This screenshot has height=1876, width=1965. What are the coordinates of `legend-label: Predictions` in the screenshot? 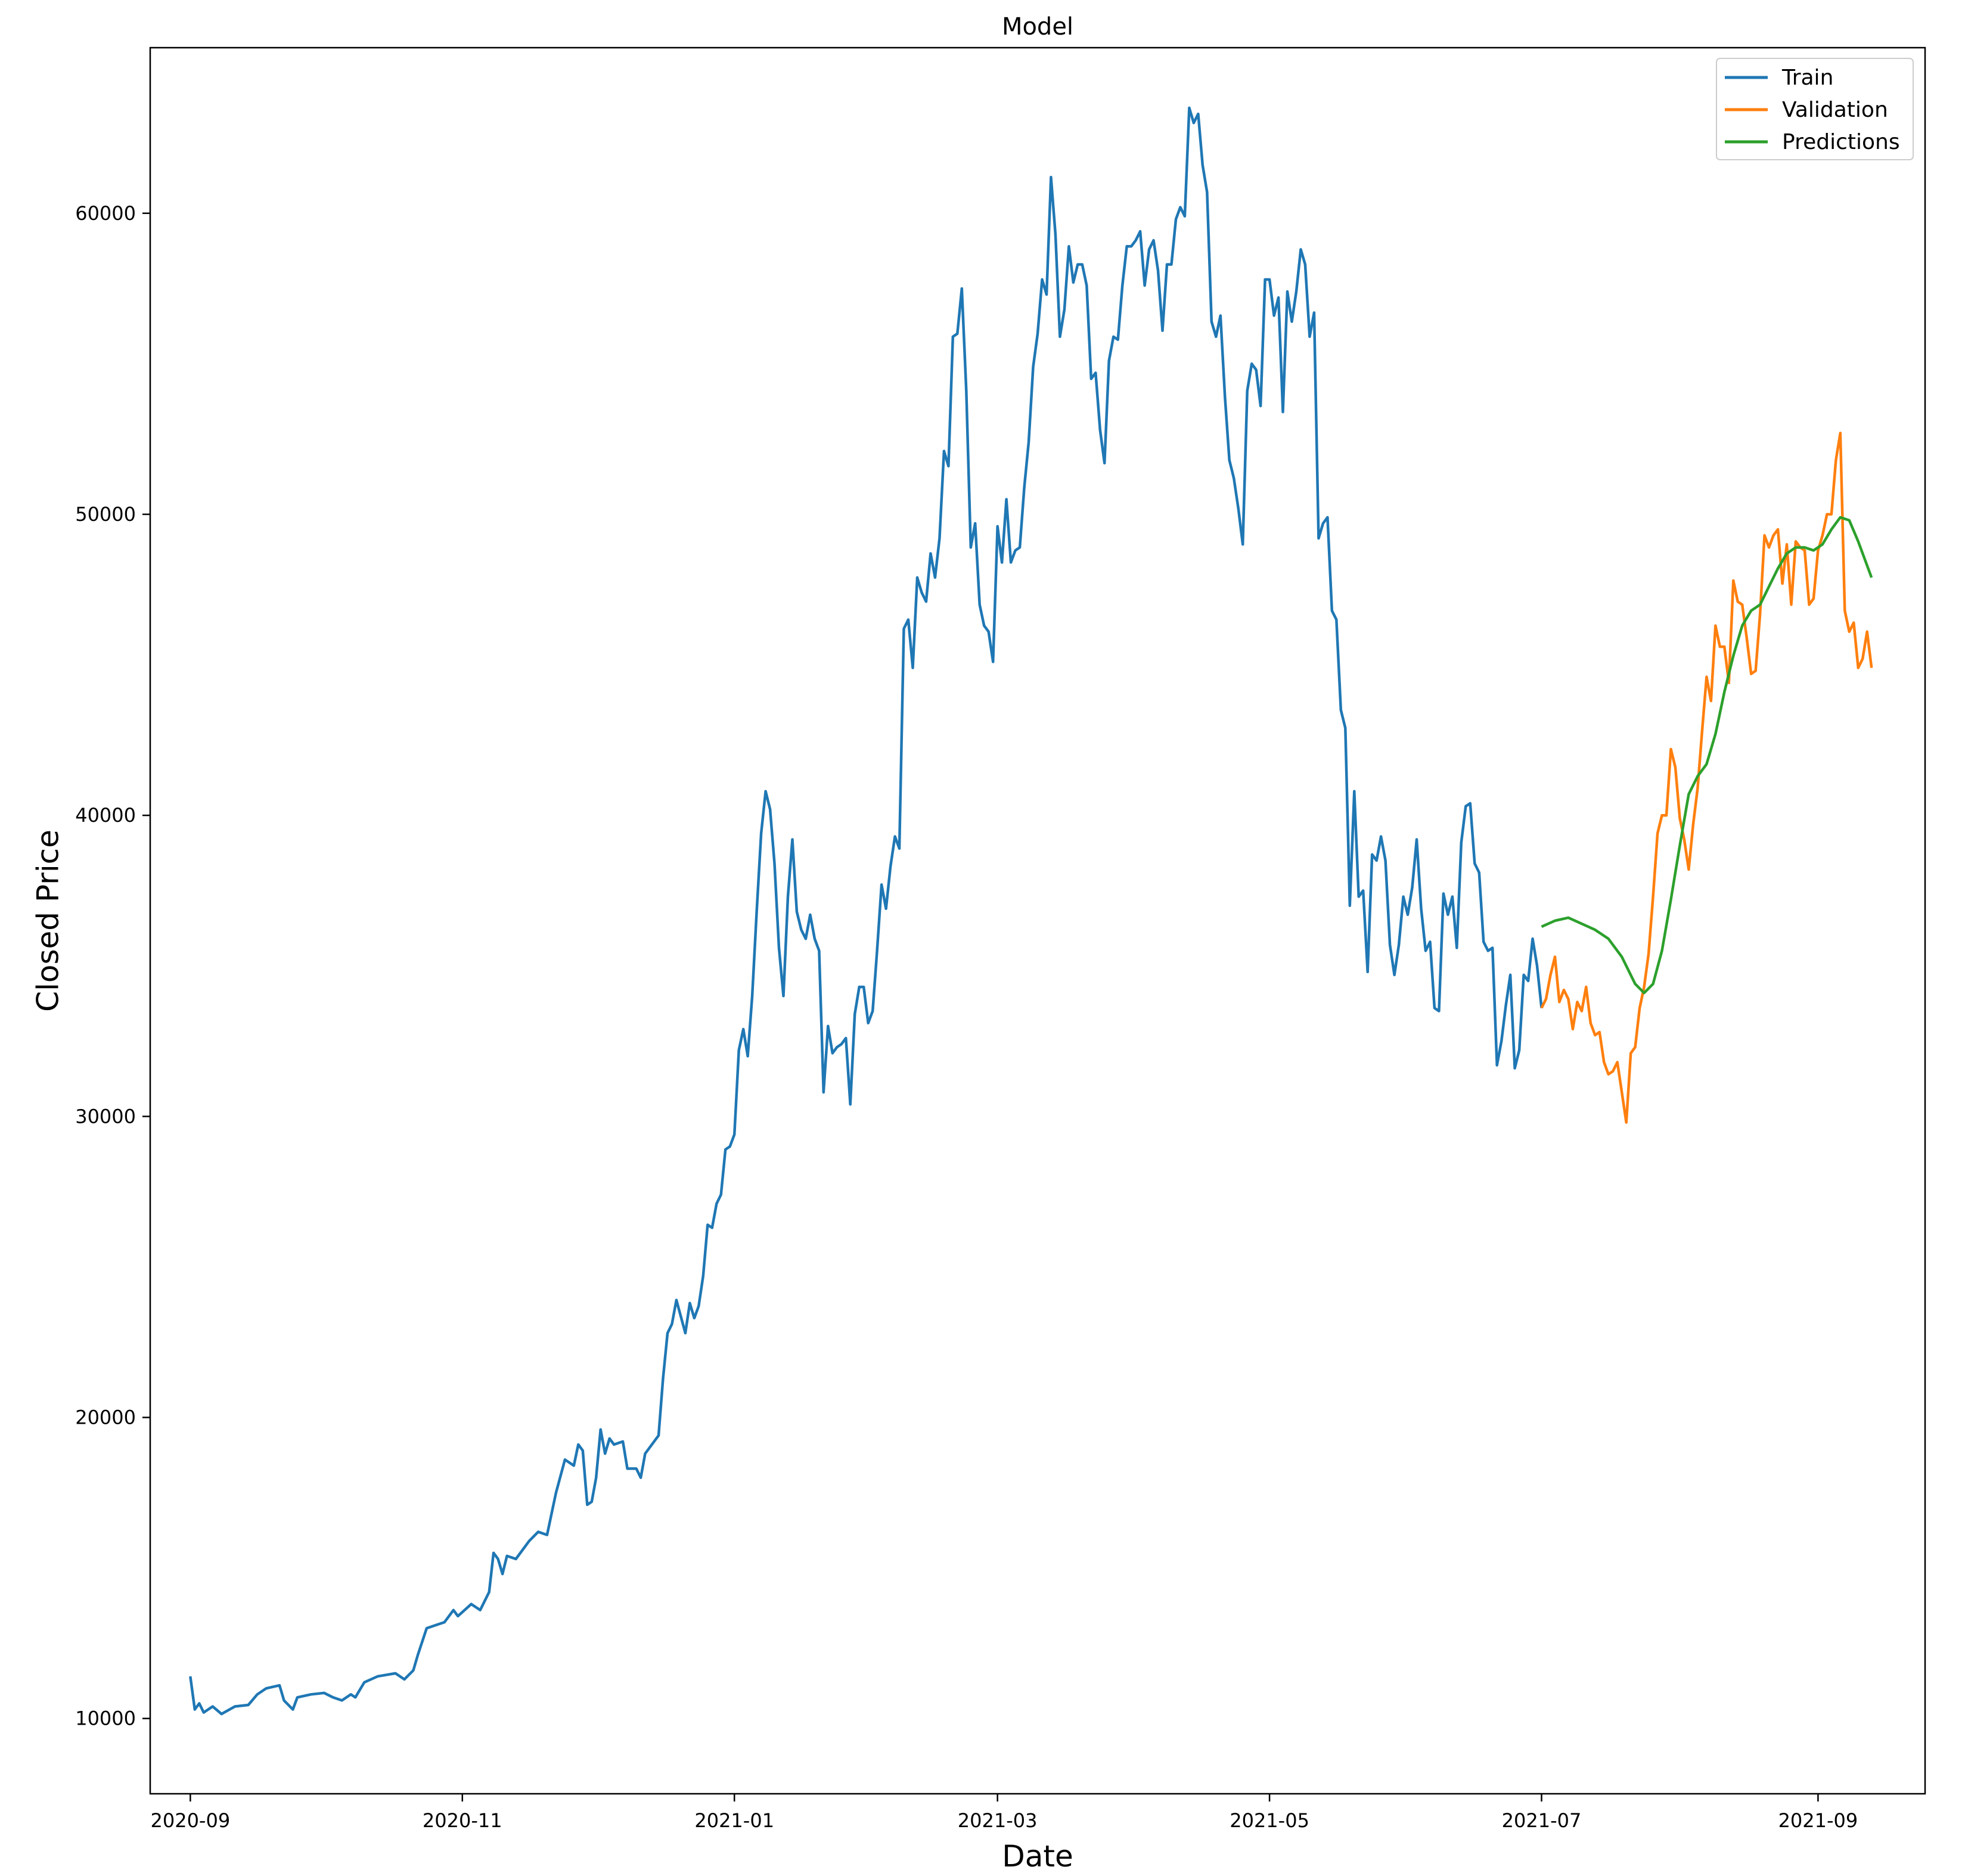 It's located at (1841, 142).